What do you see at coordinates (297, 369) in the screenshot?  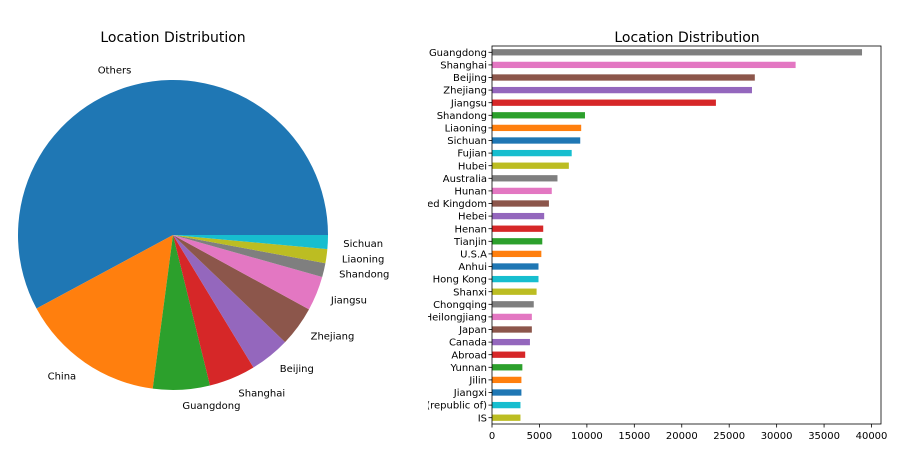 I see `pie-label-beijing: Beijing` at bounding box center [297, 369].